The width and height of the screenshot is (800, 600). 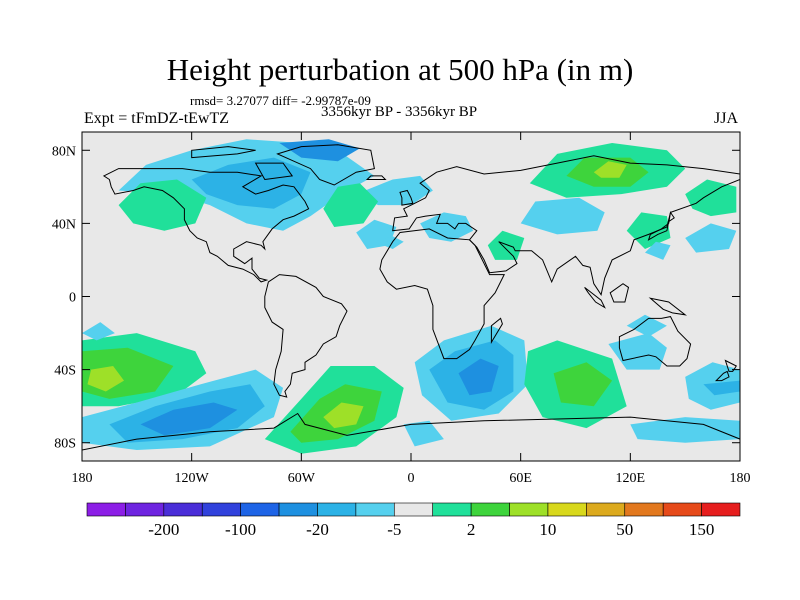 What do you see at coordinates (655, 341) in the screenshot?
I see `coast-australia` at bounding box center [655, 341].